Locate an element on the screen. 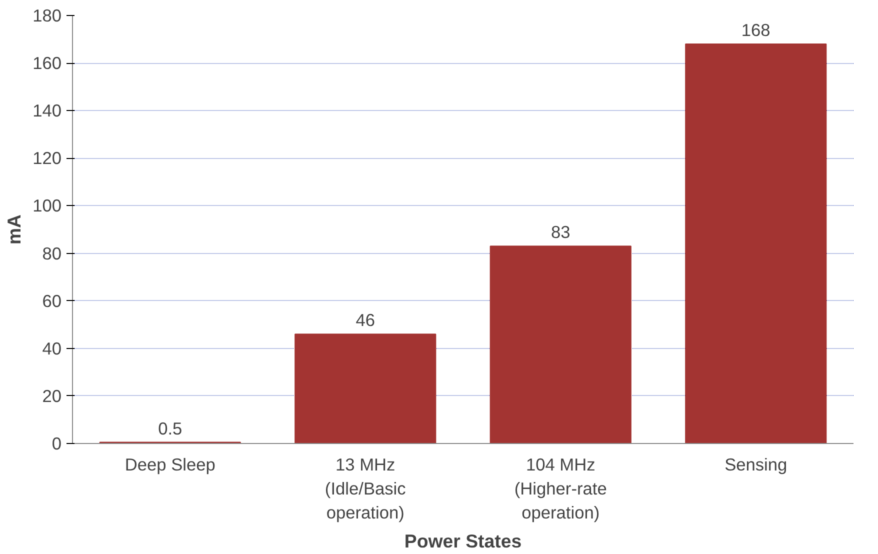 This screenshot has width=878, height=554. y-tick-label: 180 is located at coordinates (47, 16).